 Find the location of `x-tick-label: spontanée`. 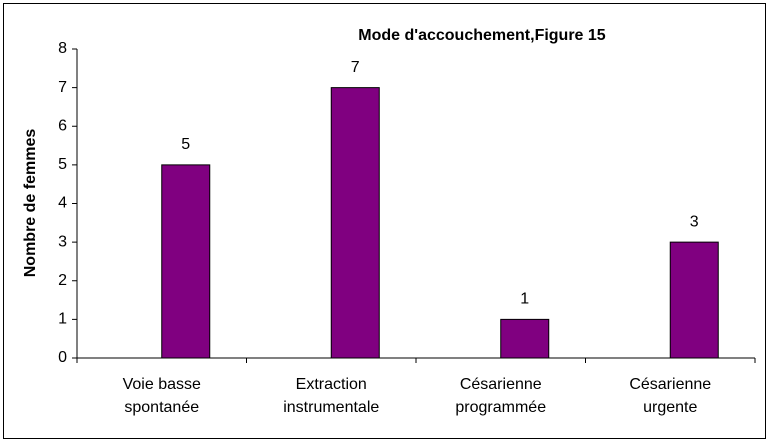

x-tick-label: spontanée is located at coordinates (161, 407).